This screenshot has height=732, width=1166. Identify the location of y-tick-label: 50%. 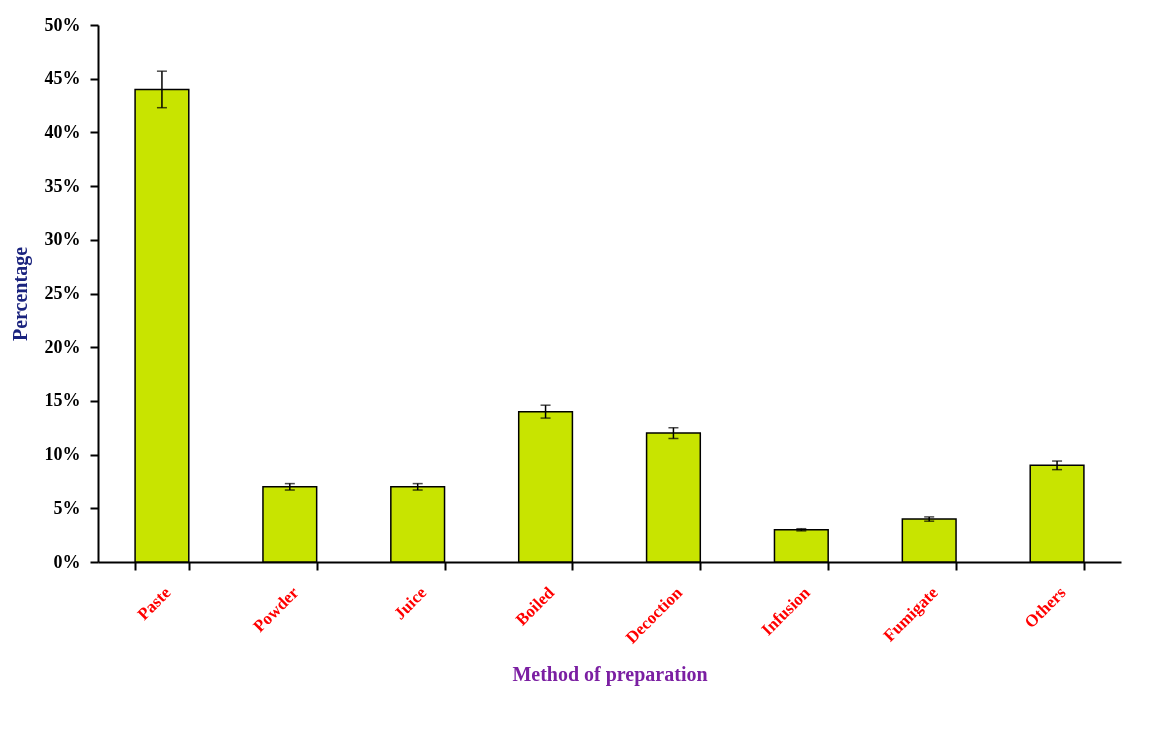
(62, 24).